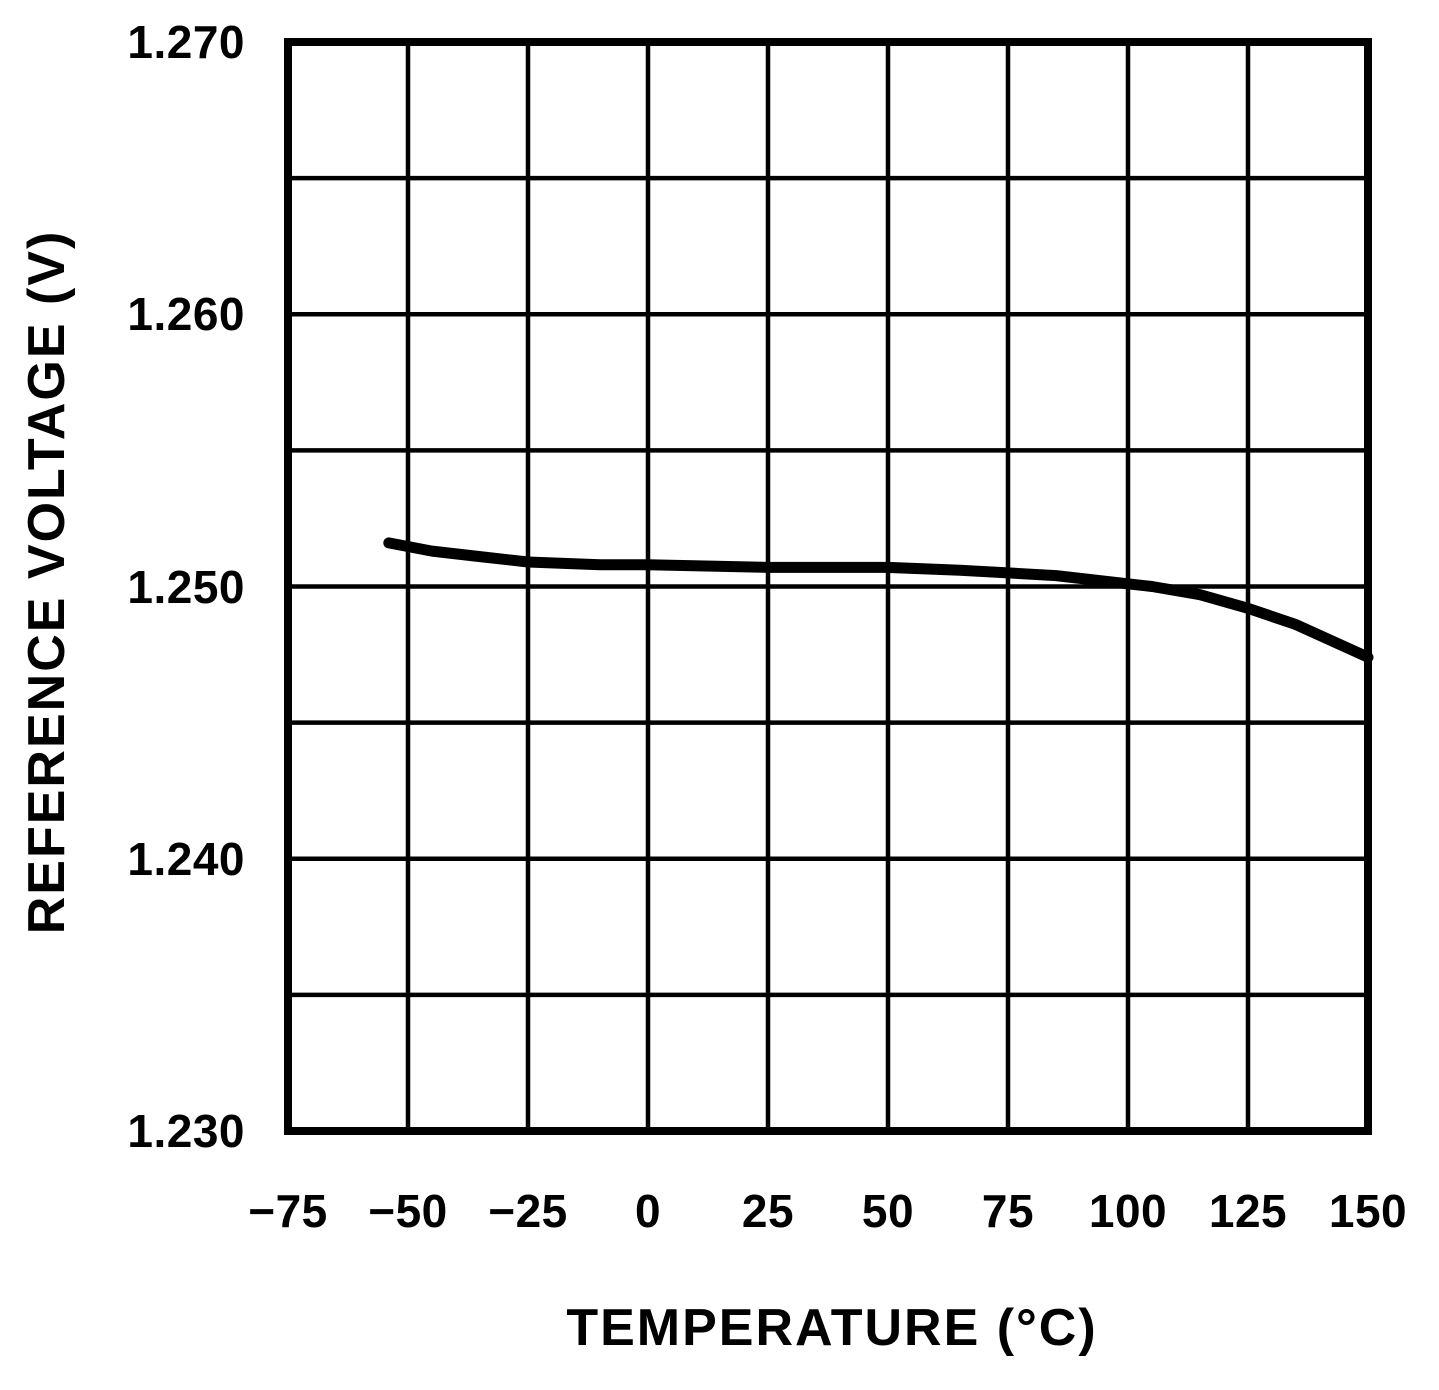 This screenshot has width=1439, height=1390. What do you see at coordinates (186, 42) in the screenshot?
I see `y-tick-label: 1.270` at bounding box center [186, 42].